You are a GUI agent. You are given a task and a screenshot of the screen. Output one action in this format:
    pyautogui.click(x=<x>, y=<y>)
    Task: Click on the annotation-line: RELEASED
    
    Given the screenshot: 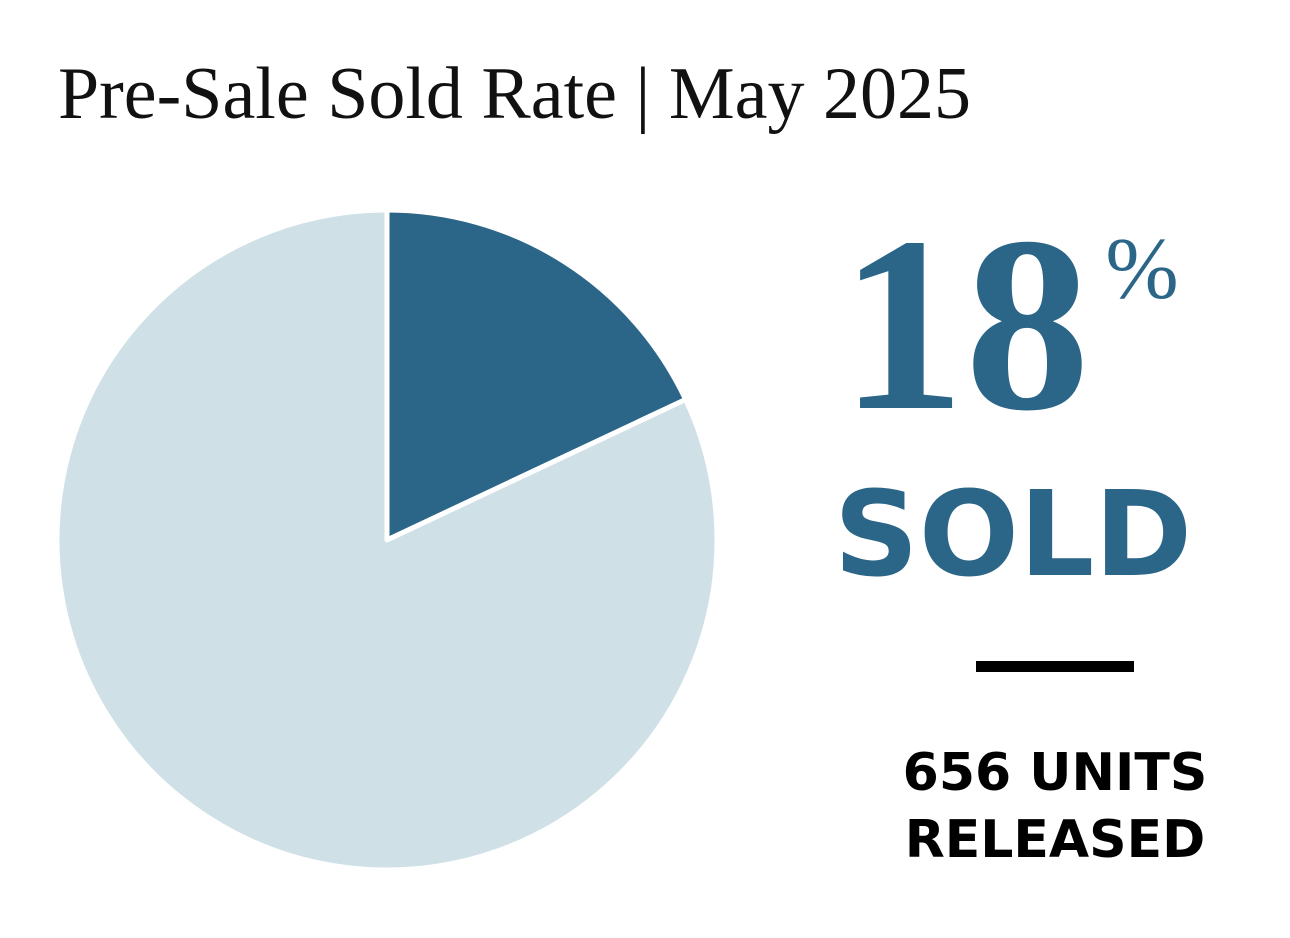 What is the action you would take?
    pyautogui.click(x=1055, y=840)
    